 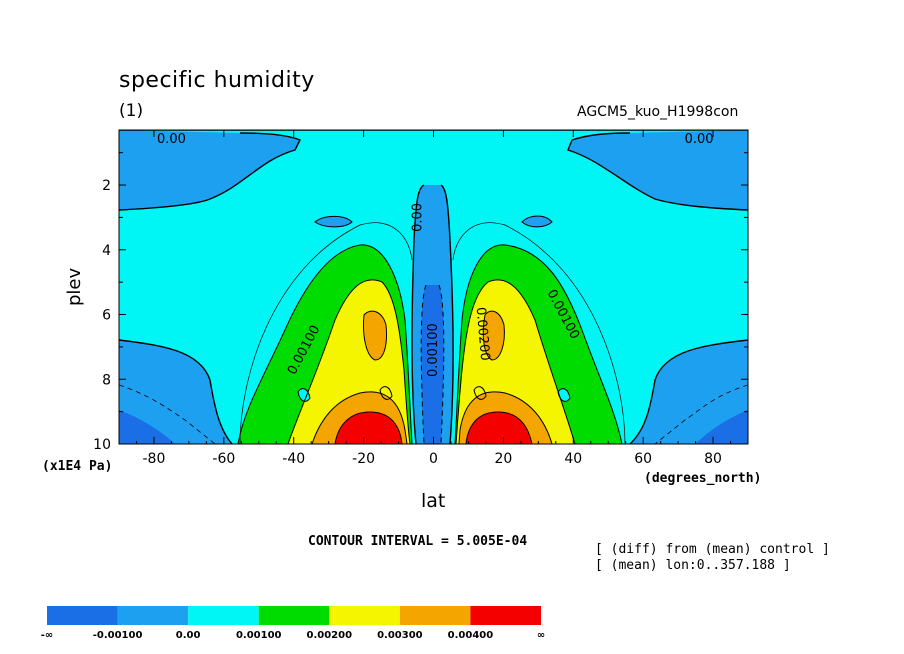 I want to click on colorbar-label-1: -0.00100, so click(x=118, y=635).